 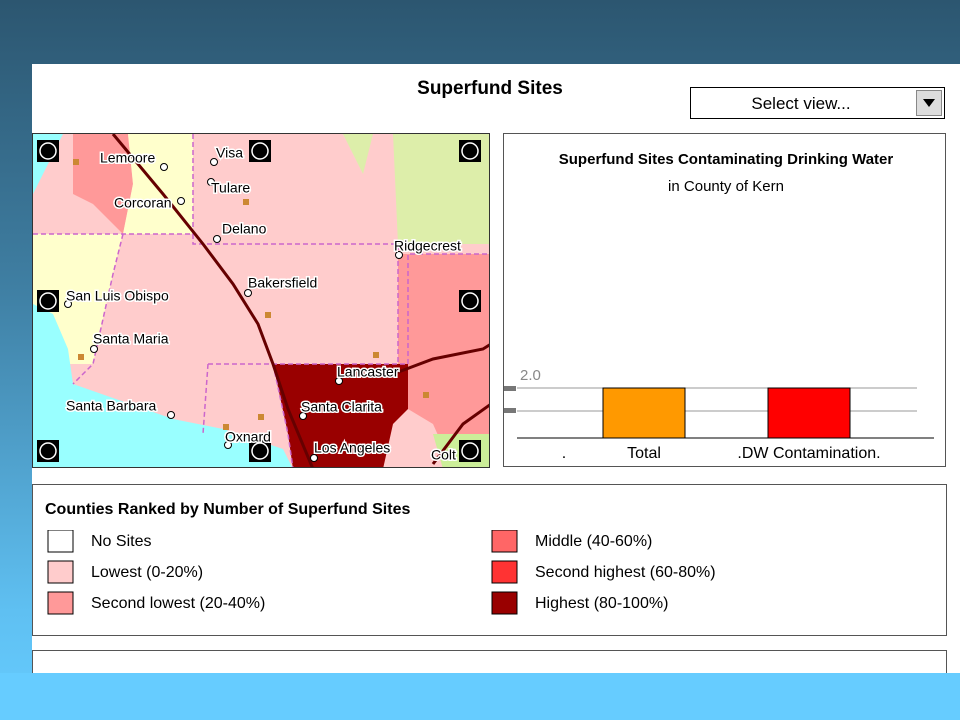 I want to click on legend-label: Second highest (60-80%), so click(x=625, y=572).